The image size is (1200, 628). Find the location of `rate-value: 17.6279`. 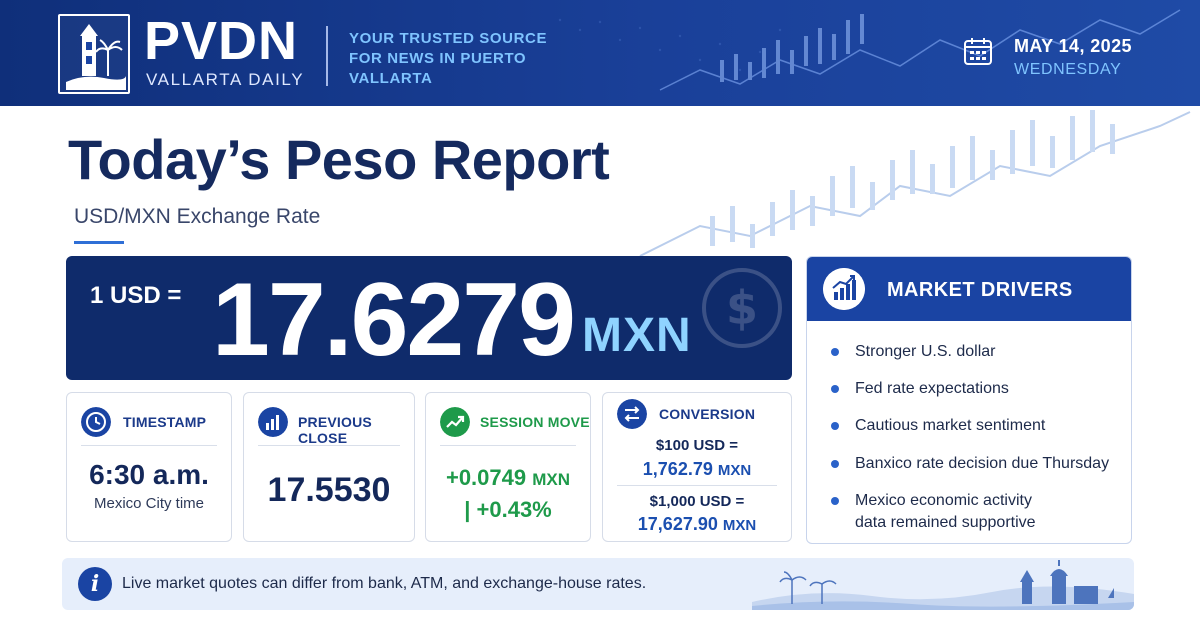

rate-value: 17.6279 is located at coordinates (394, 320).